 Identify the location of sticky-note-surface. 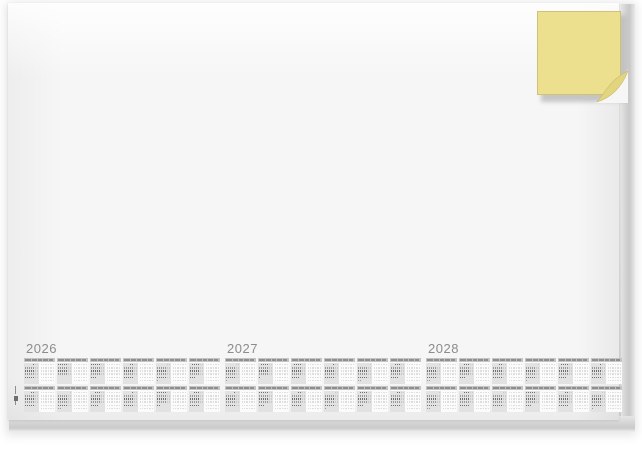
(579, 53).